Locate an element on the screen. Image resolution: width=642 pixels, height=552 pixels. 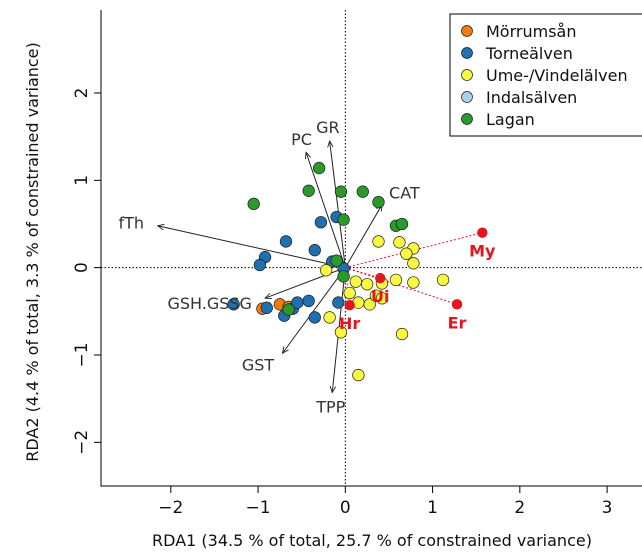
legend-marker-morrumsan is located at coordinates (467, 31).